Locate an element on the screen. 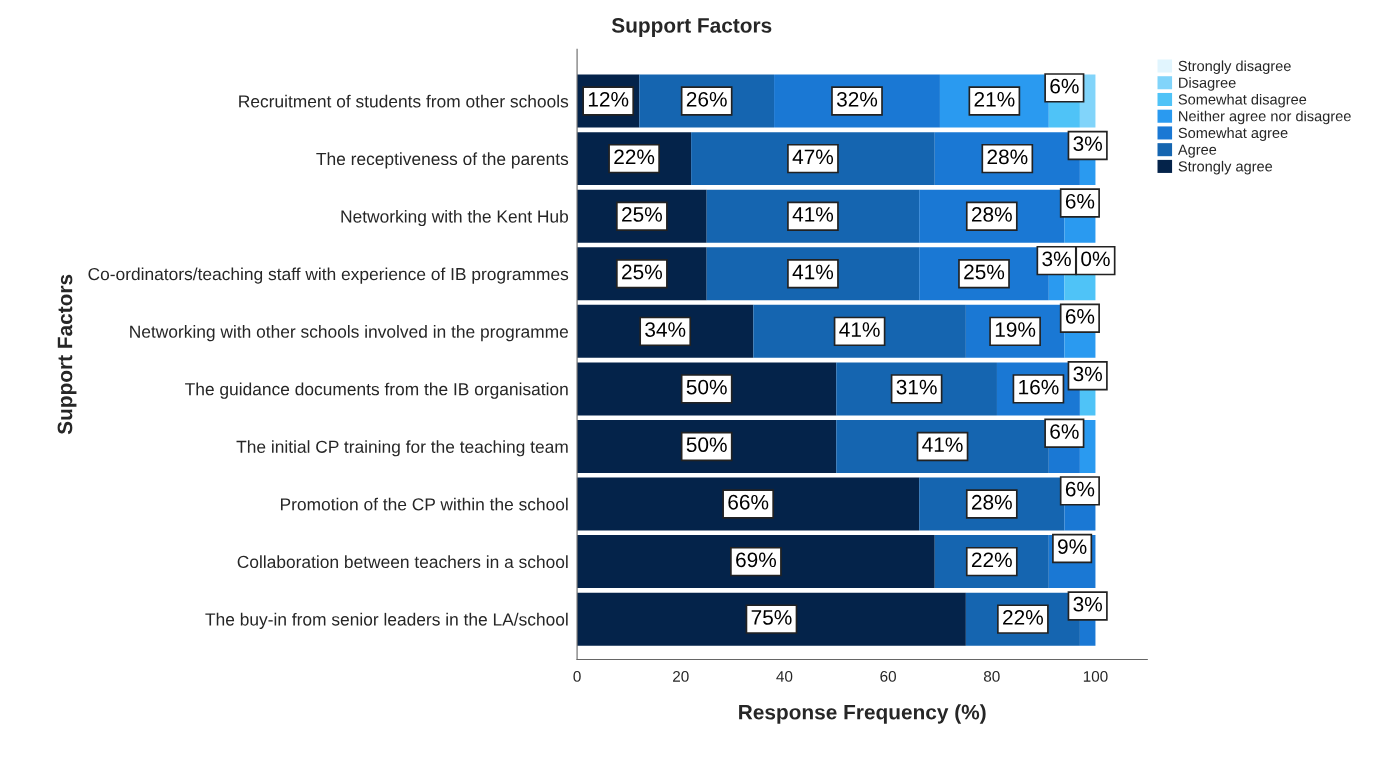 Image resolution: width=1374 pixels, height=758 pixels. data-label: 0% is located at coordinates (1095, 259).